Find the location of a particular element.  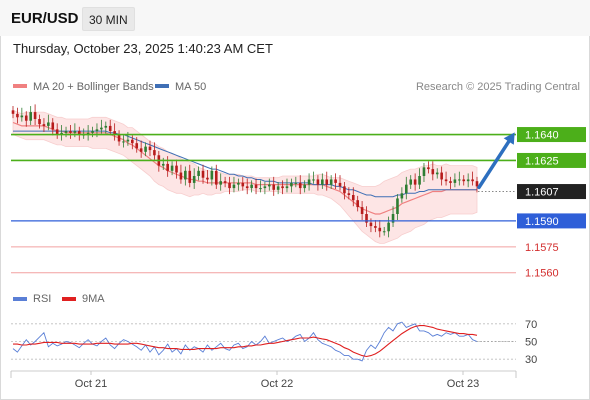

x-axis: Oct 21 Oct 22 Oct 23 is located at coordinates (263, 380).